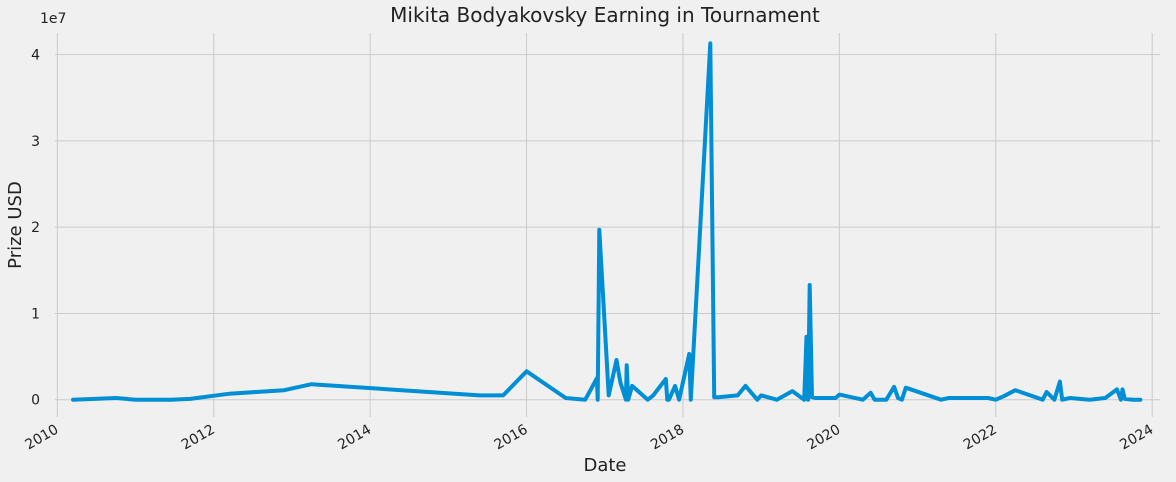 The width and height of the screenshot is (1176, 482). I want to click on y-offset-label: 1e7, so click(53, 19).